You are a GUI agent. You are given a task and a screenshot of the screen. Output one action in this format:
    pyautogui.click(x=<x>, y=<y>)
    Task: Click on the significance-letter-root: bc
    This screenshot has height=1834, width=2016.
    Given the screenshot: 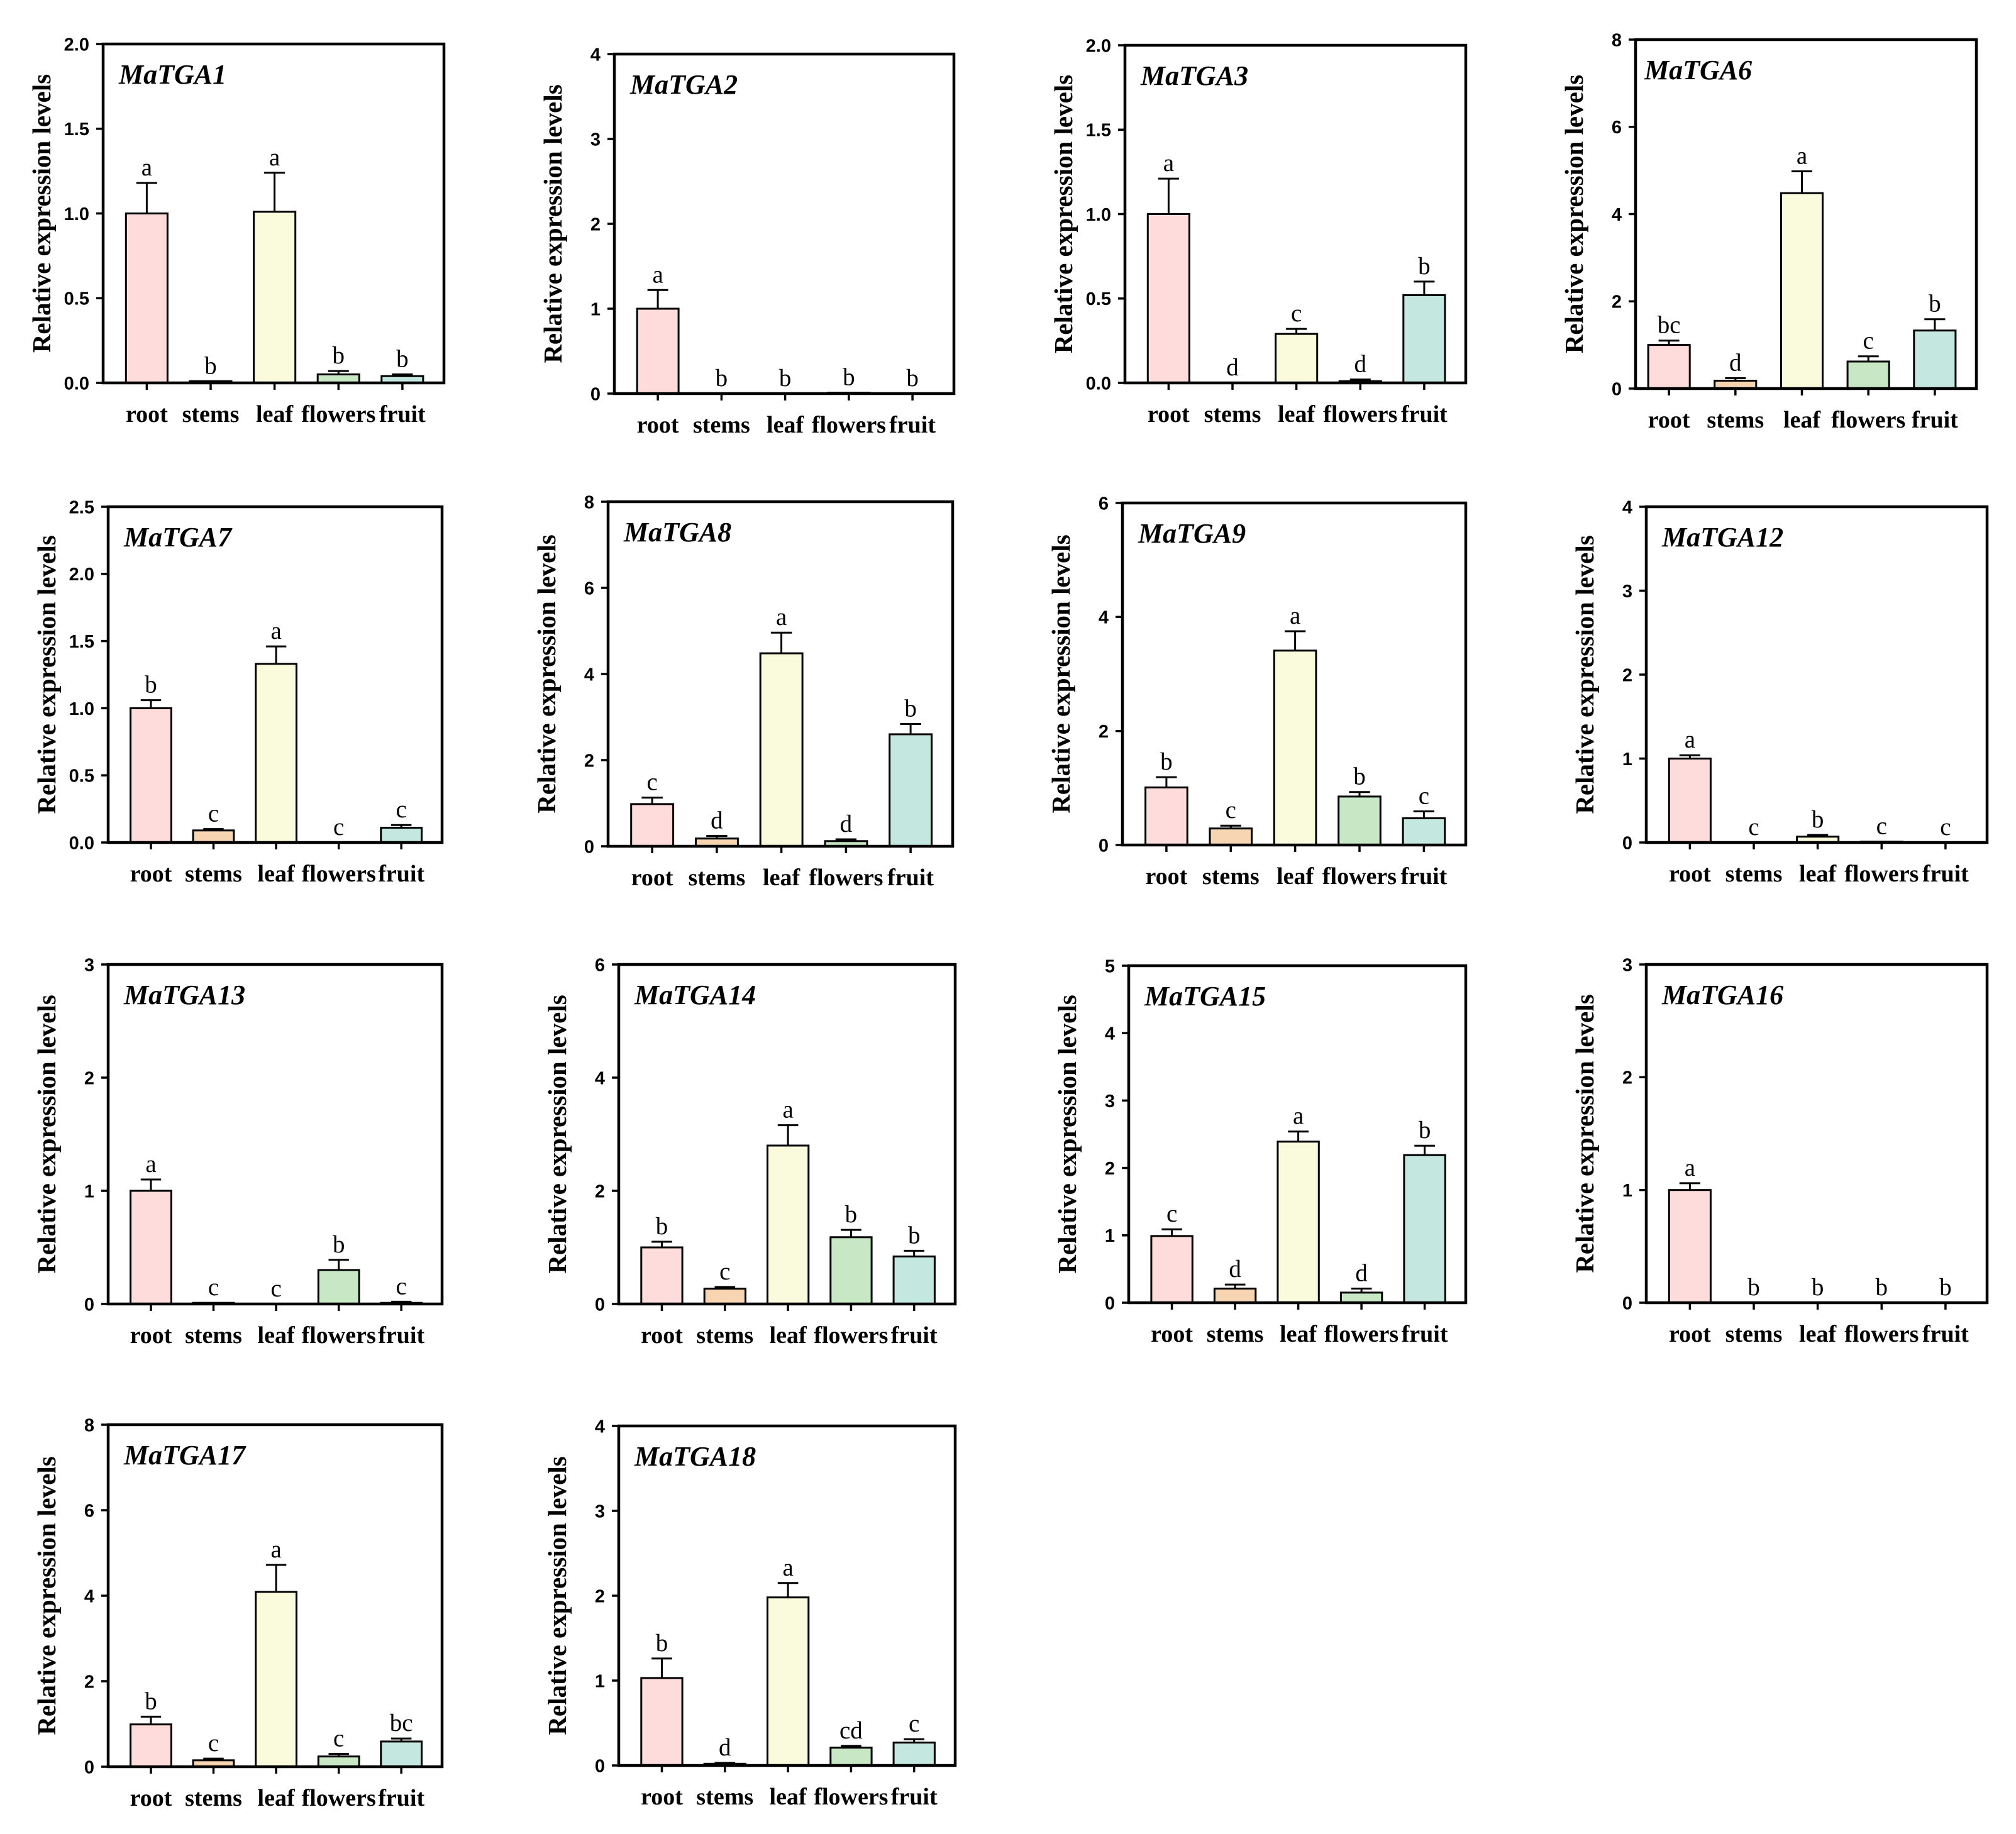 What is the action you would take?
    pyautogui.click(x=1669, y=325)
    